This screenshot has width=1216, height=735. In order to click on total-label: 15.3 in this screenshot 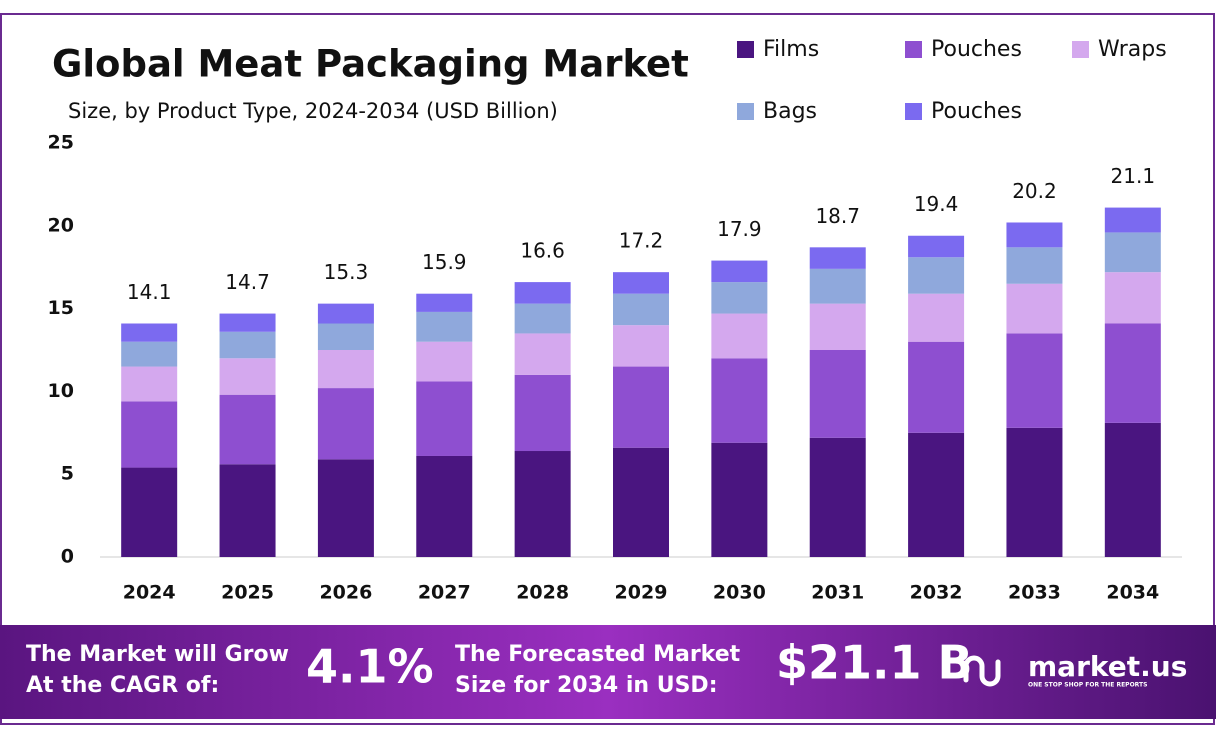, I will do `click(346, 272)`.